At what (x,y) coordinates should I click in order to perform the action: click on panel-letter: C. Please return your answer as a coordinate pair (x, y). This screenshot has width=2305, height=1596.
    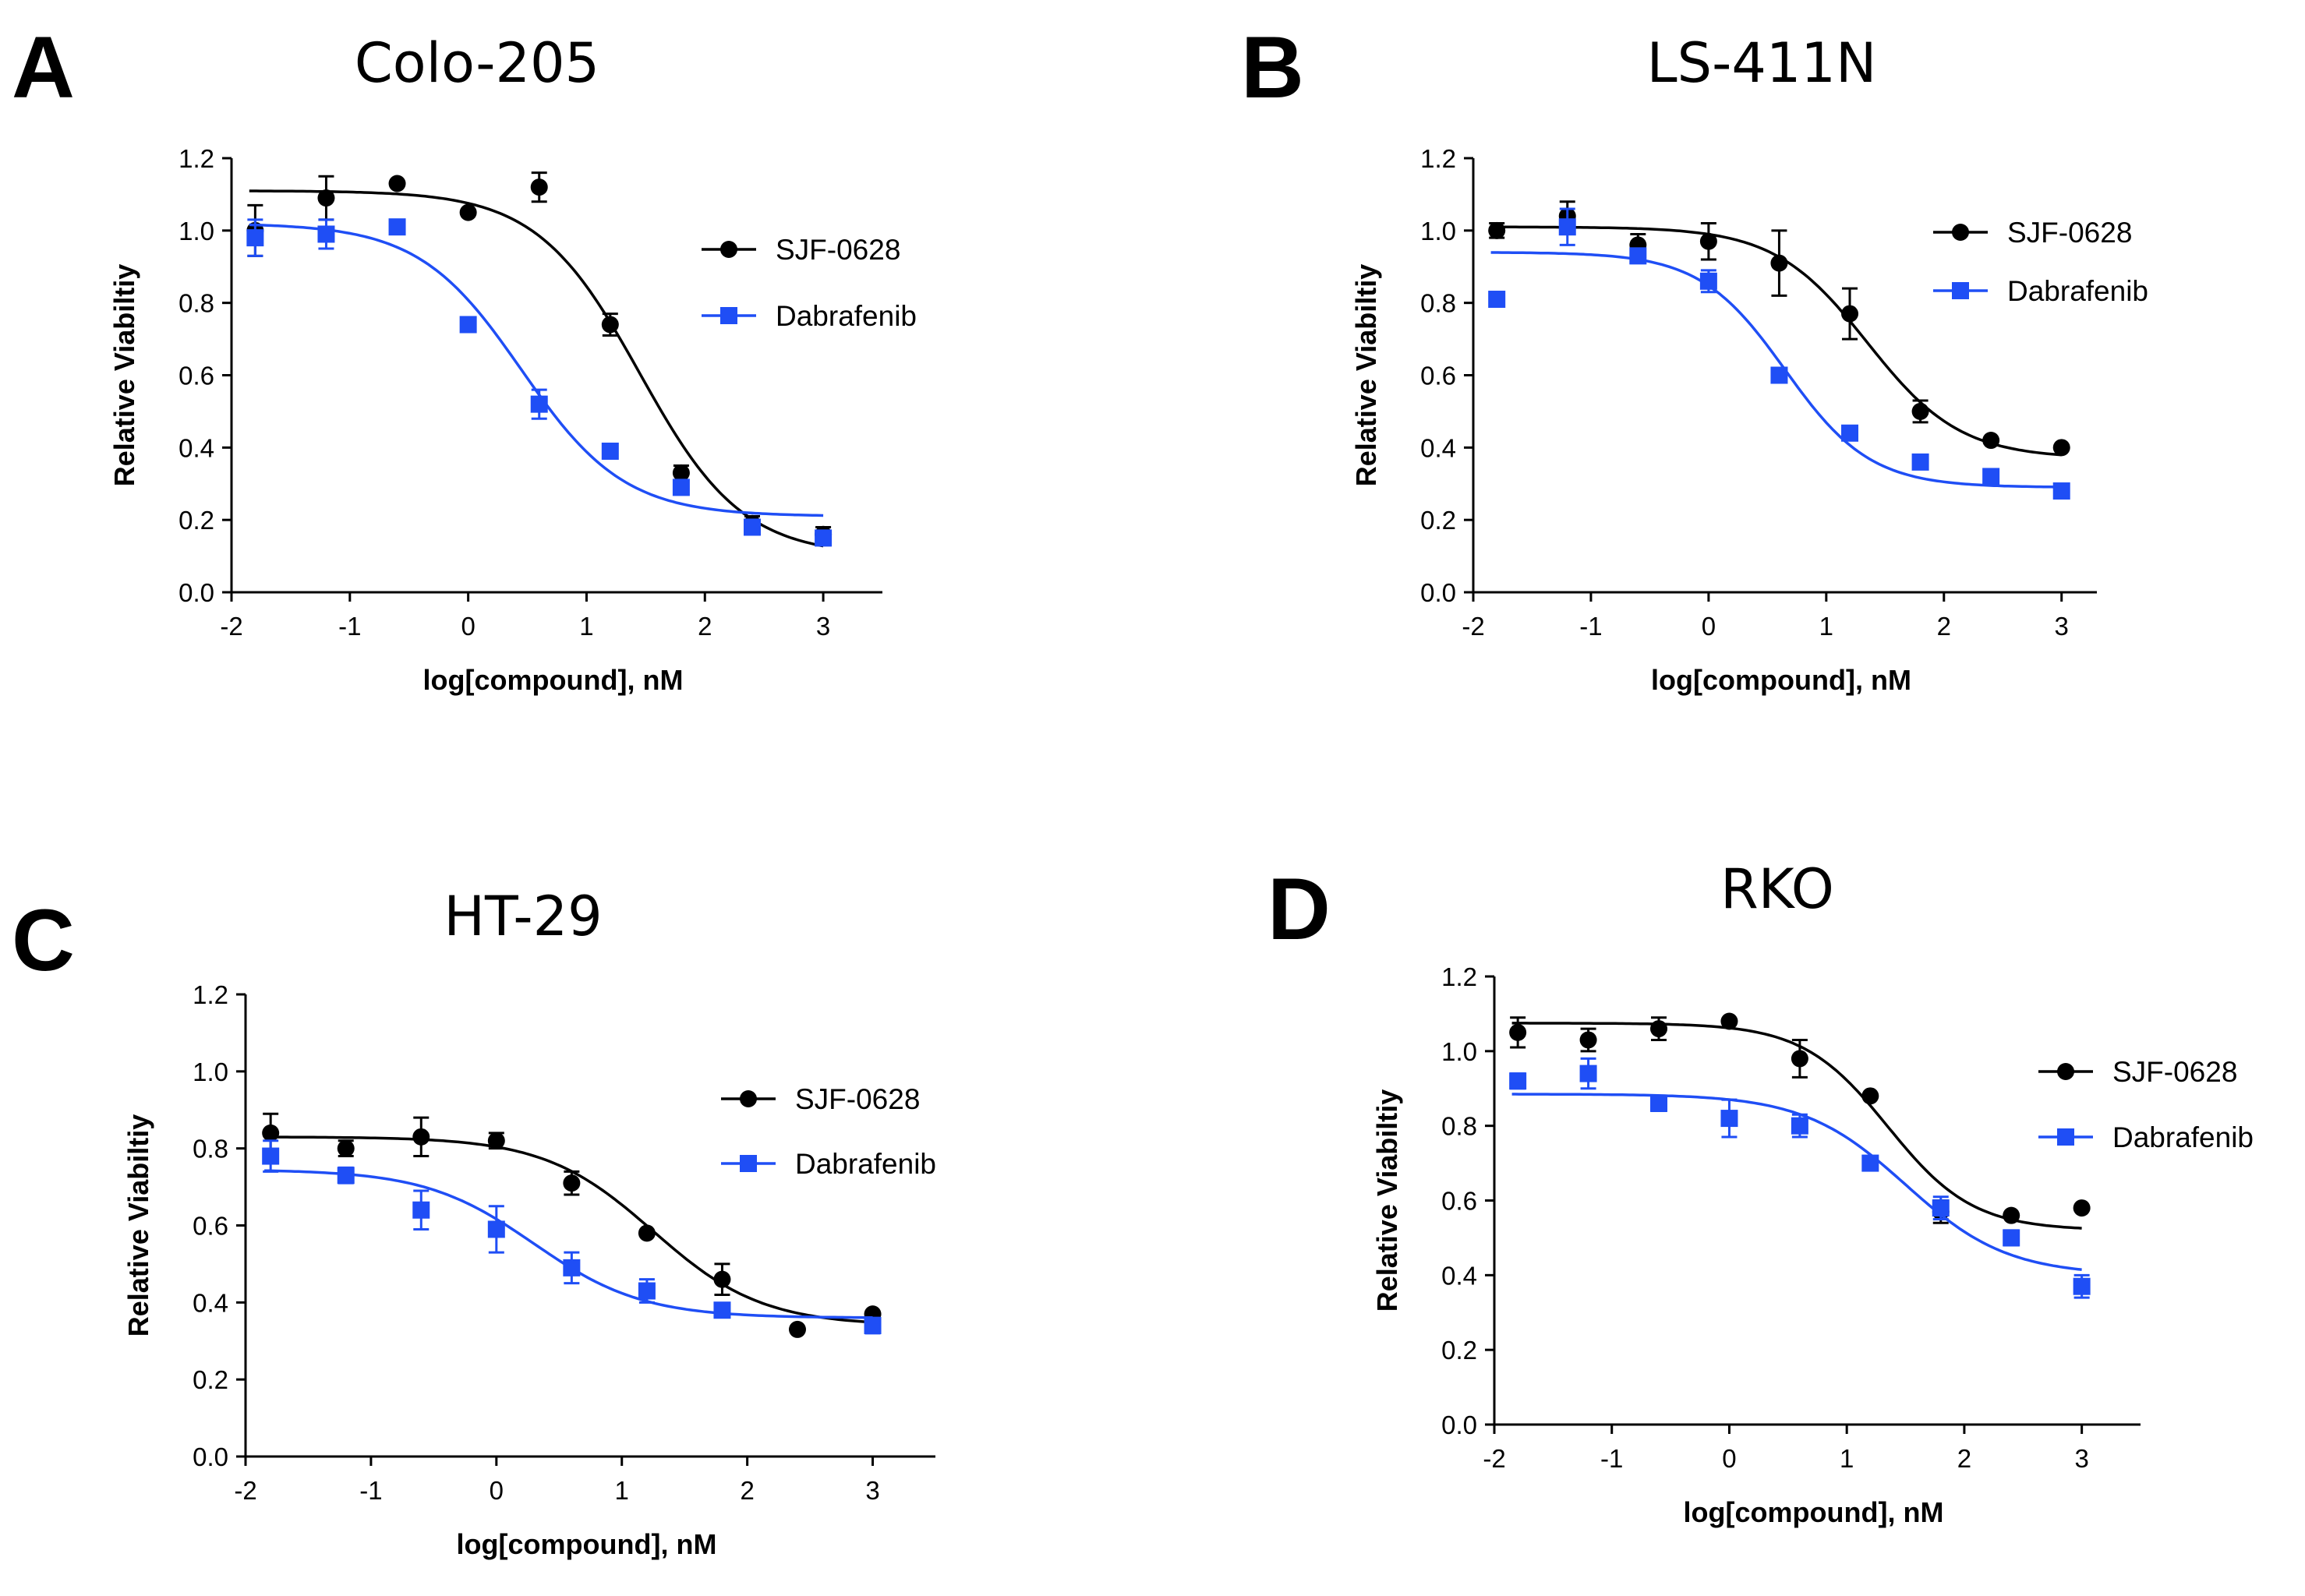
    Looking at the image, I should click on (43, 940).